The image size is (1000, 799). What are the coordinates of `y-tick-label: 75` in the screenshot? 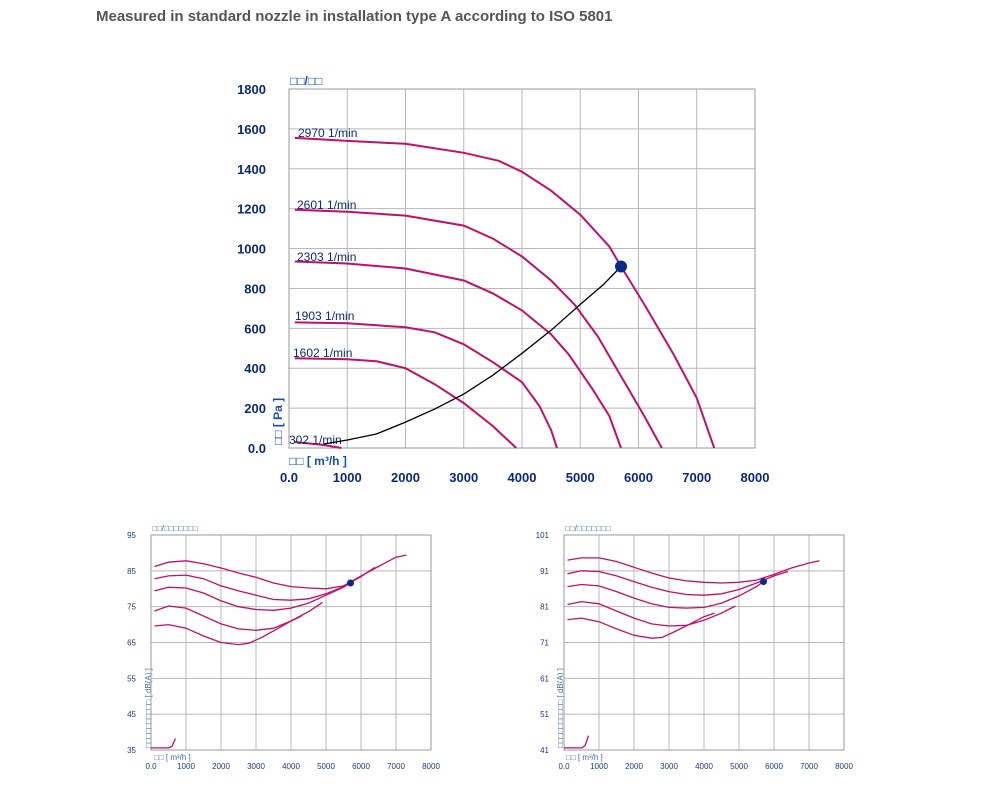 It's located at (131, 607).